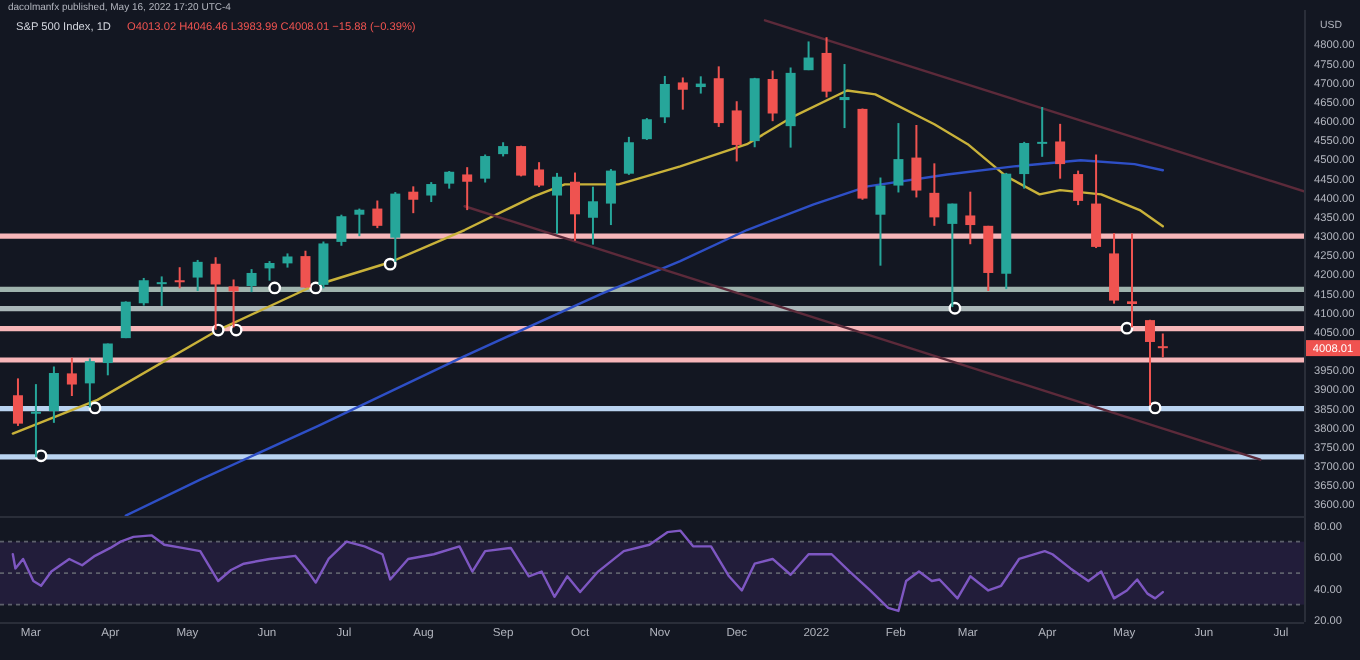 This screenshot has width=1360, height=660. Describe the element at coordinates (588, 571) in the screenshot. I see `line-series` at that location.